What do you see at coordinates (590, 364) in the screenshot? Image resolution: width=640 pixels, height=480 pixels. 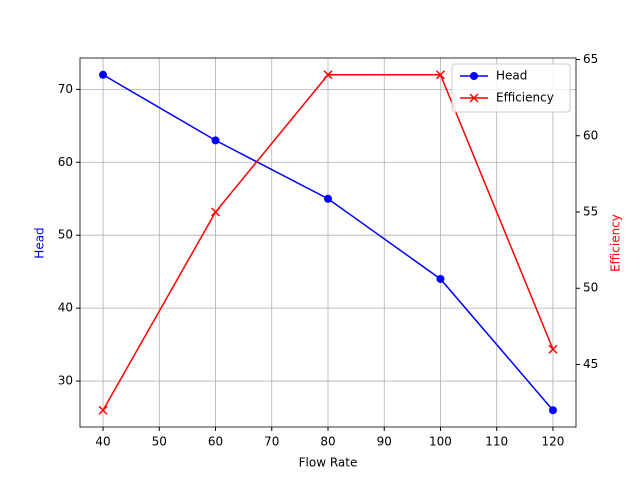 I see `y2-tick-label: 45` at bounding box center [590, 364].